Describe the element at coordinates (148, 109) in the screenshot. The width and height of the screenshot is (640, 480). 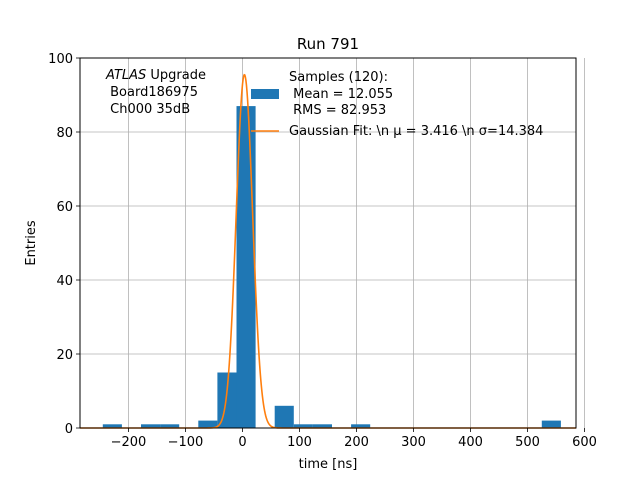
I see `atlas-annotation-channel: Ch000 35dB` at that location.